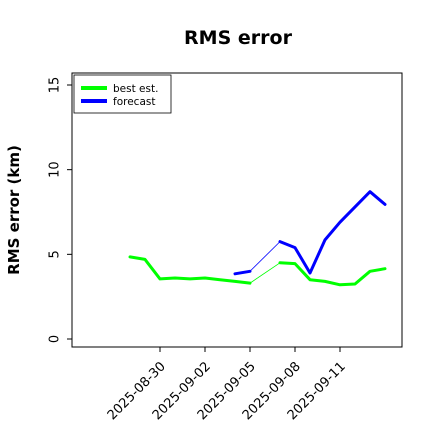  Describe the element at coordinates (257, 238) in the screenshot. I see `data-series` at that location.